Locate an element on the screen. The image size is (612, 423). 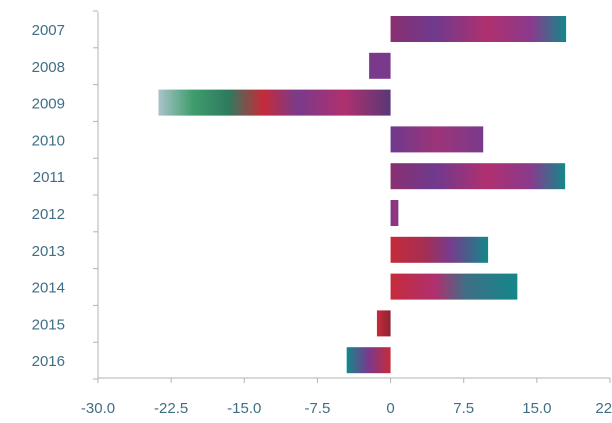
x-tick-label: -15.0 is located at coordinates (244, 408).